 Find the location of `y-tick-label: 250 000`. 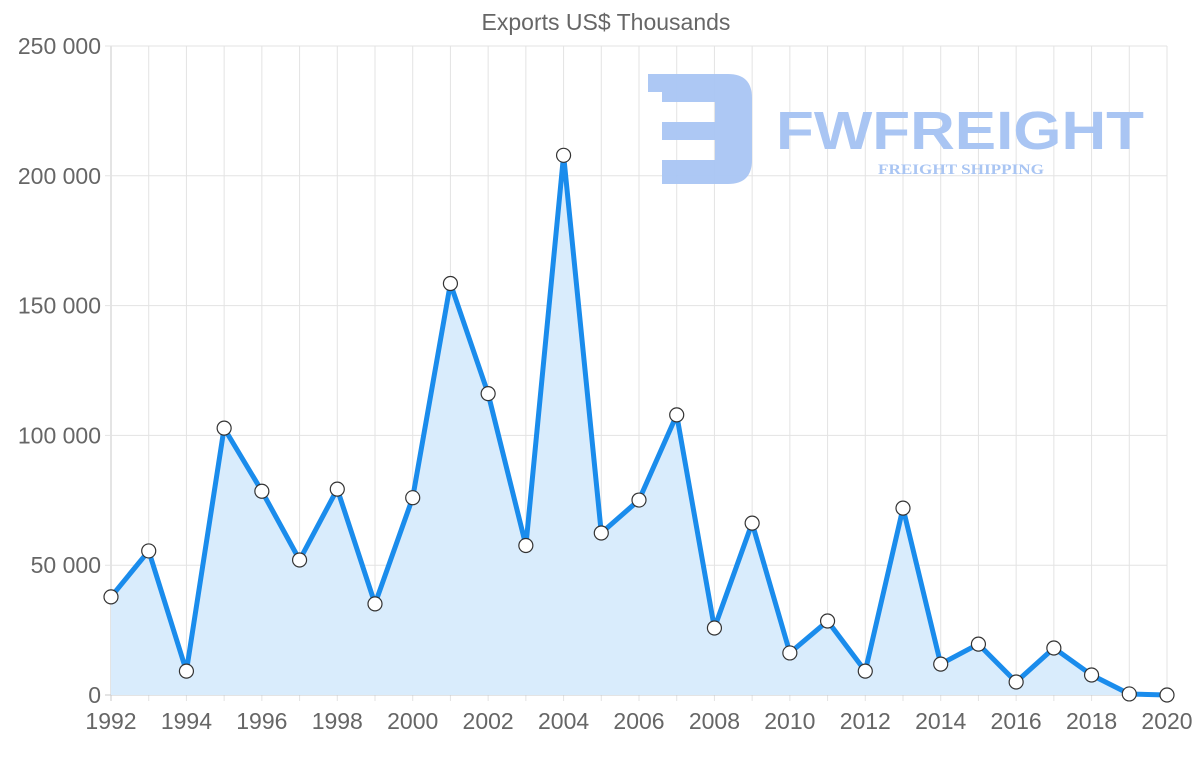

y-tick-label: 250 000 is located at coordinates (59, 46).